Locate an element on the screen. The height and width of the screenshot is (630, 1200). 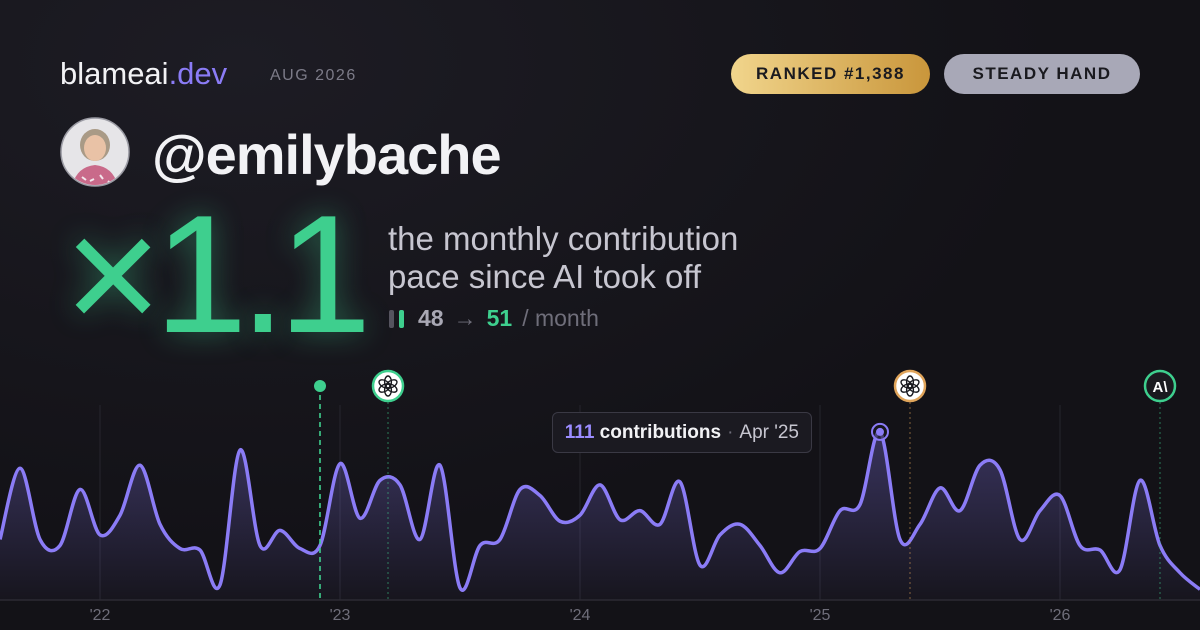
x-tick-label: '22 is located at coordinates (100, 615).